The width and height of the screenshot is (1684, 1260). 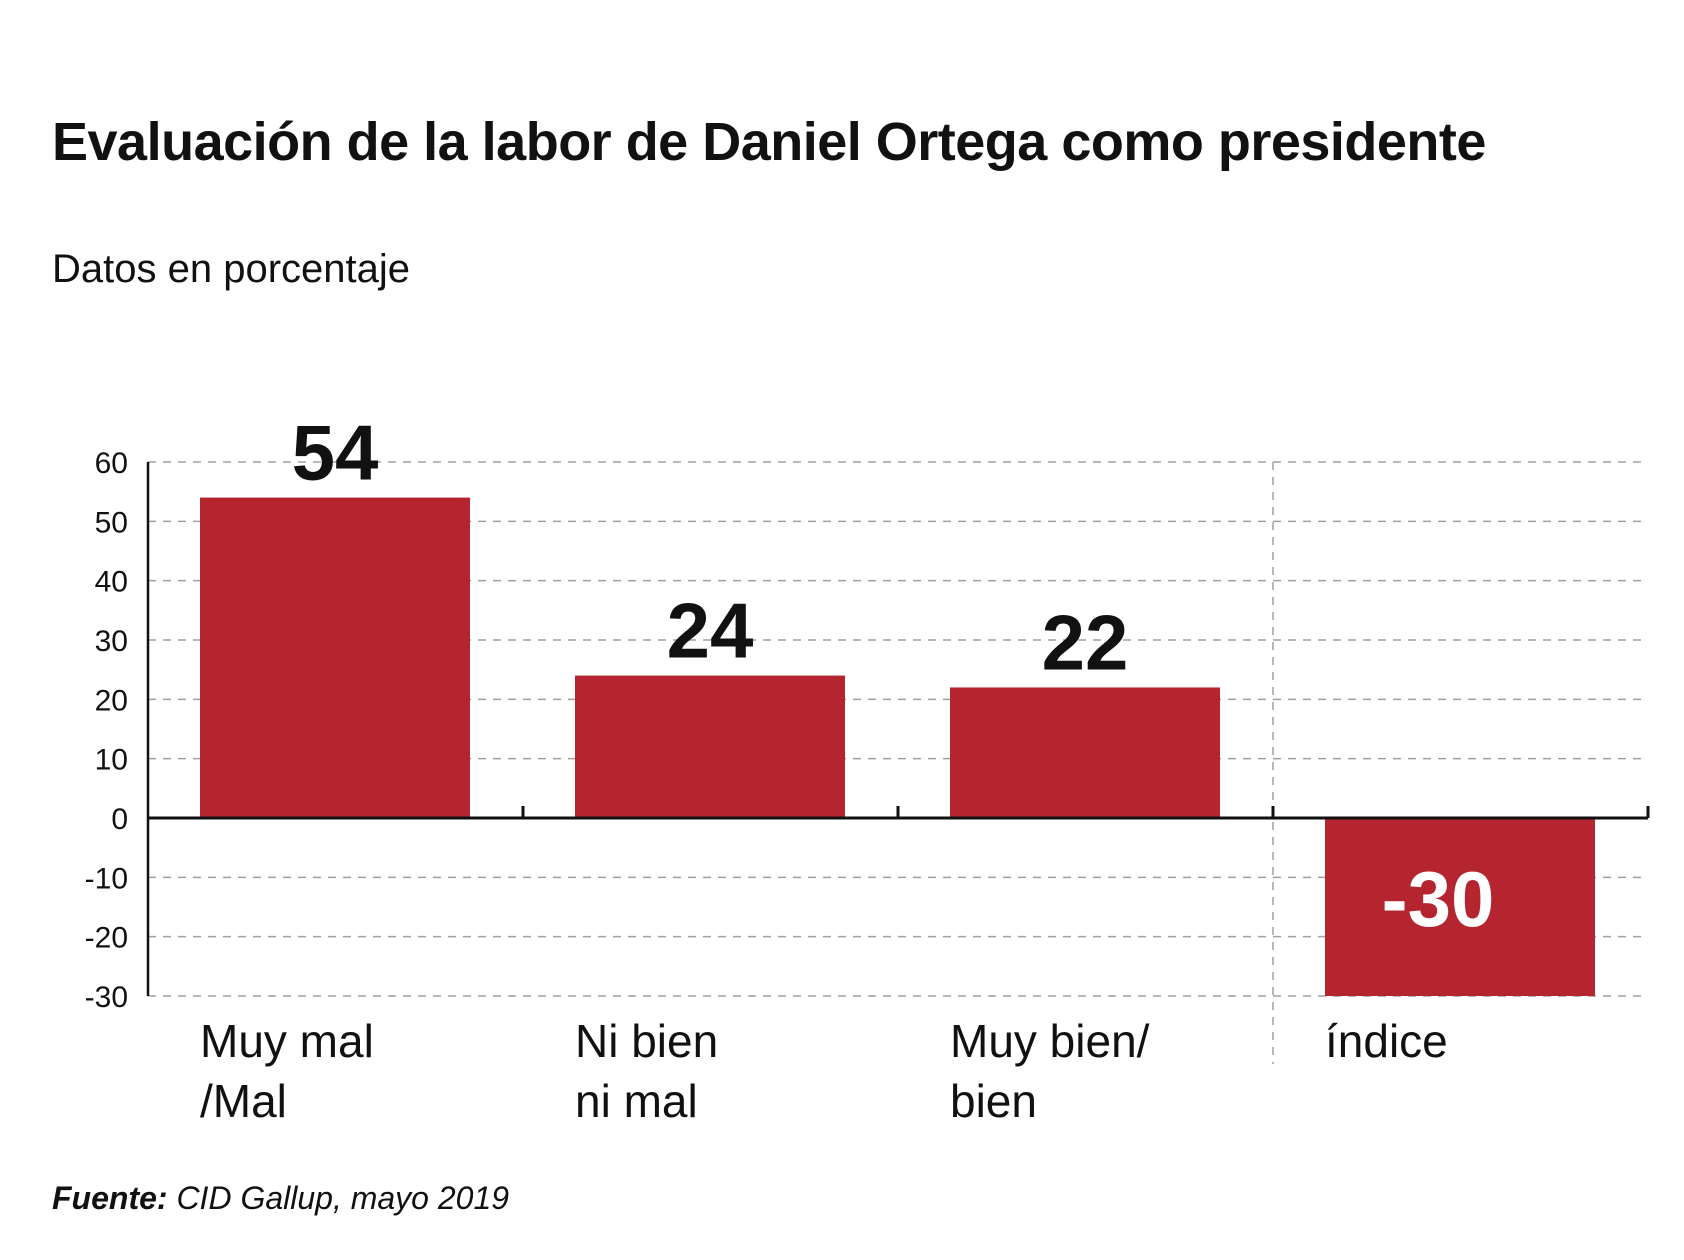 What do you see at coordinates (111, 463) in the screenshot?
I see `y-tick-label: 60` at bounding box center [111, 463].